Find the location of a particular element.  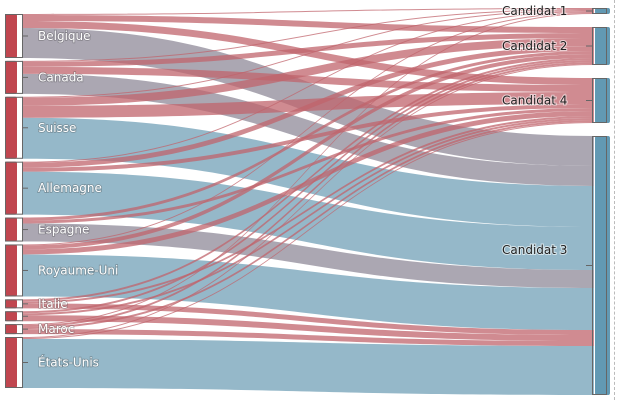

link-Belgique-Candidat 1 is located at coordinates (308, 11).